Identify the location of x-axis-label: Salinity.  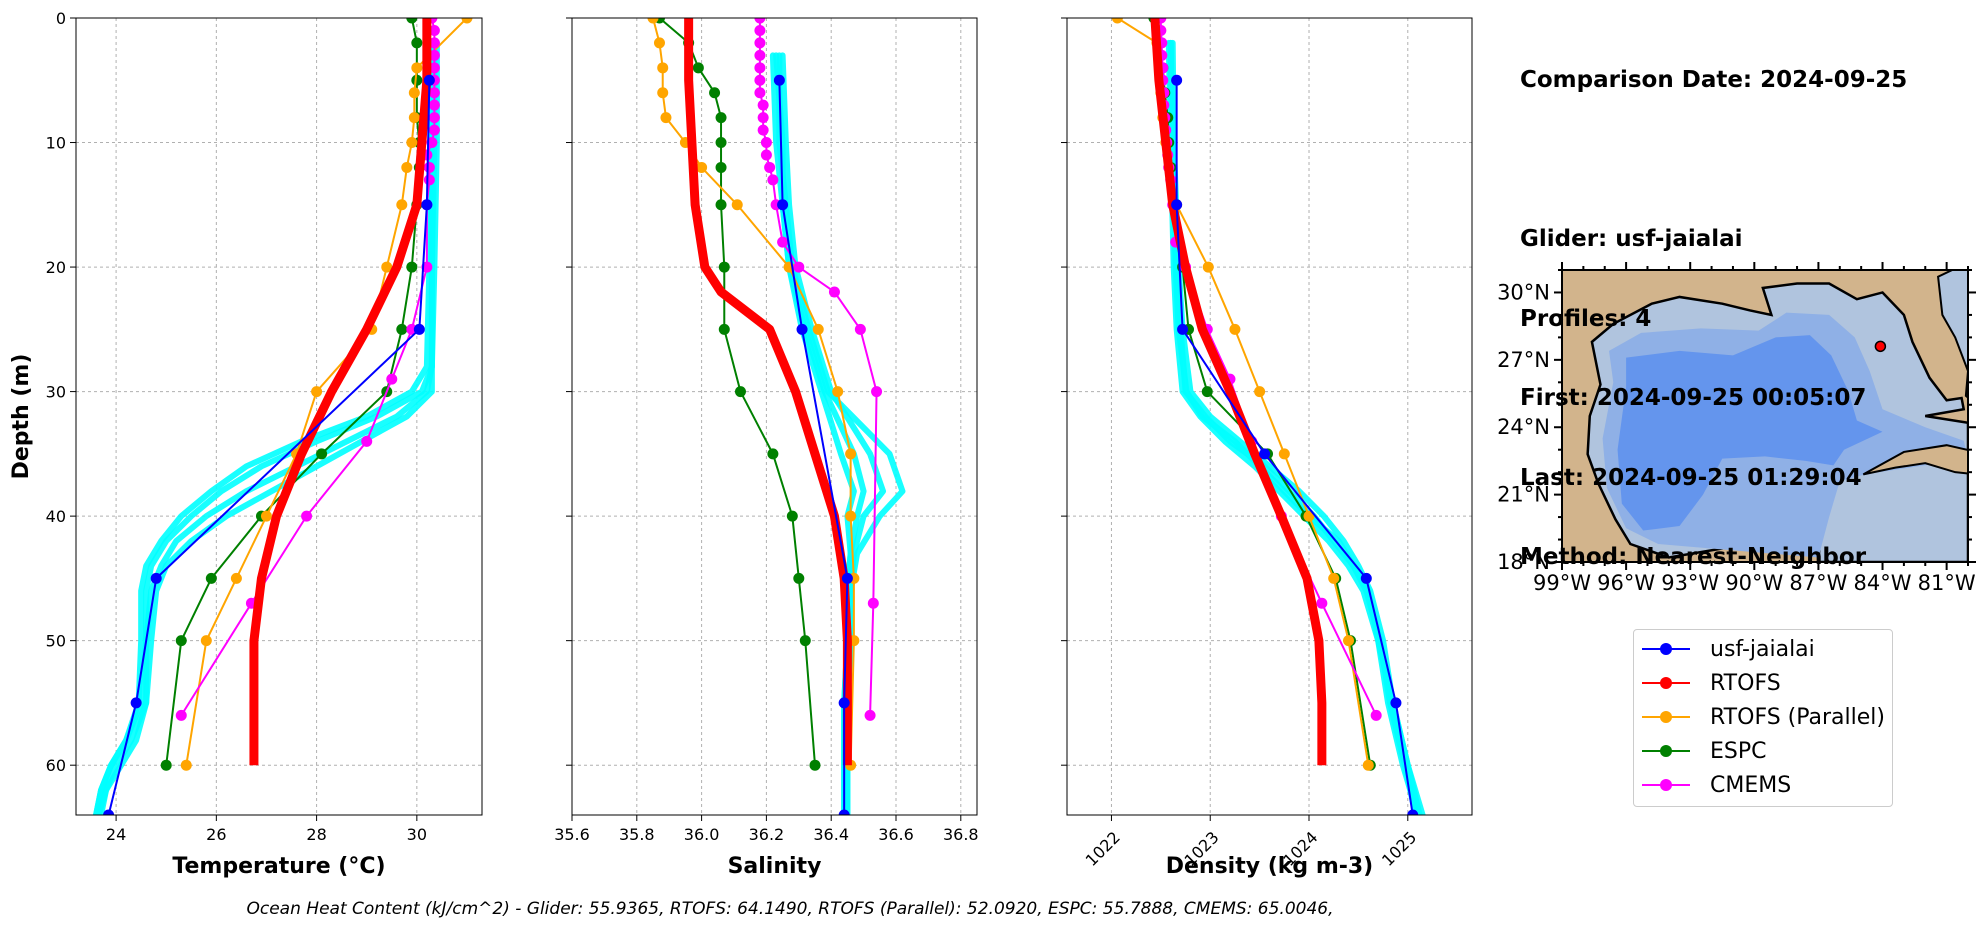
(775, 866).